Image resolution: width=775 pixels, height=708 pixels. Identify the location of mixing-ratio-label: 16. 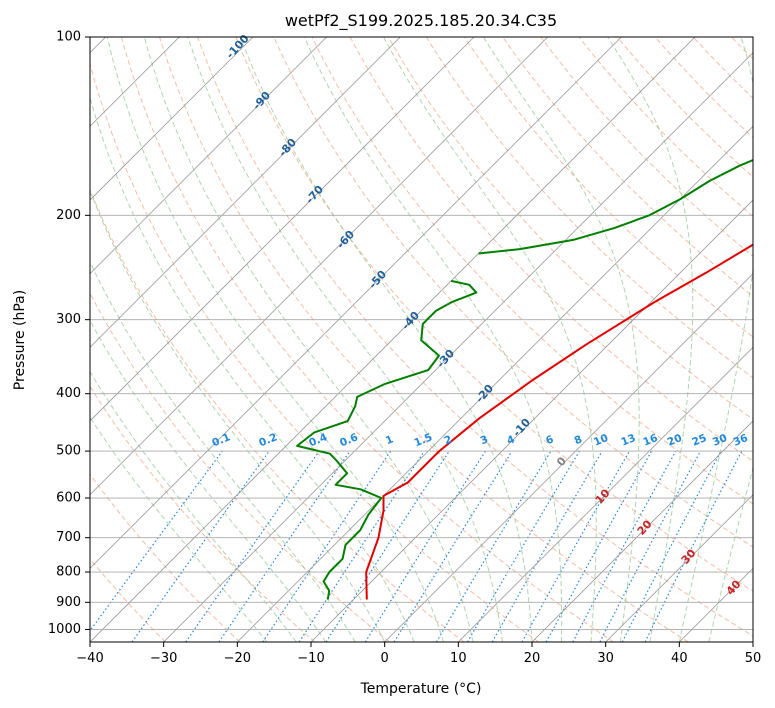
(650, 440).